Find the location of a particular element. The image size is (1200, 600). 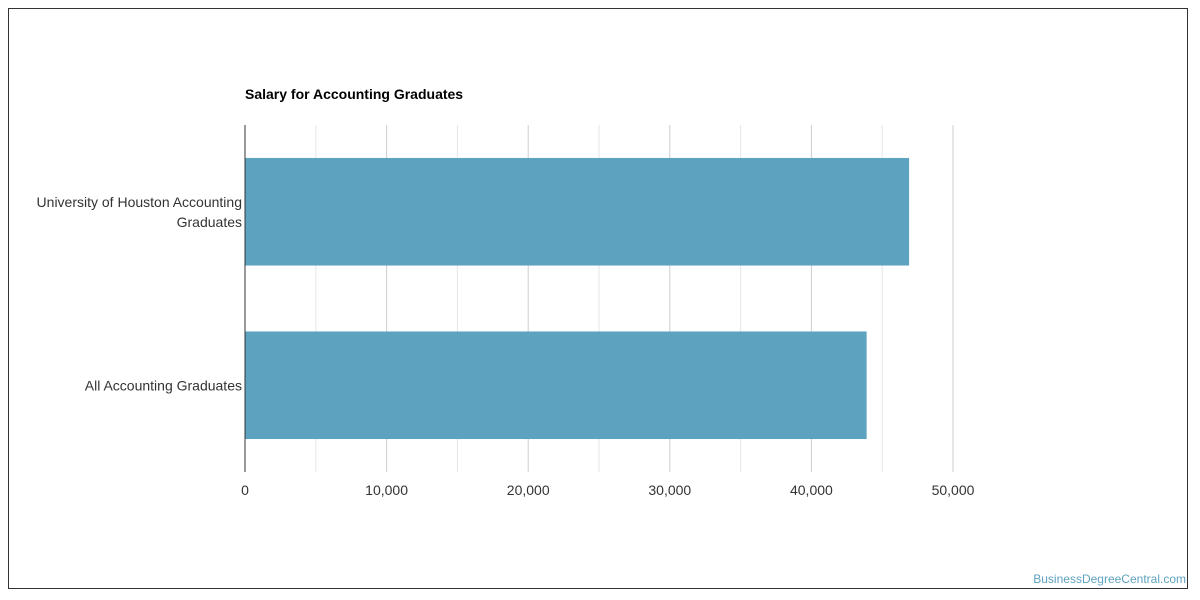

x-tick-label: 50,000 is located at coordinates (953, 490).